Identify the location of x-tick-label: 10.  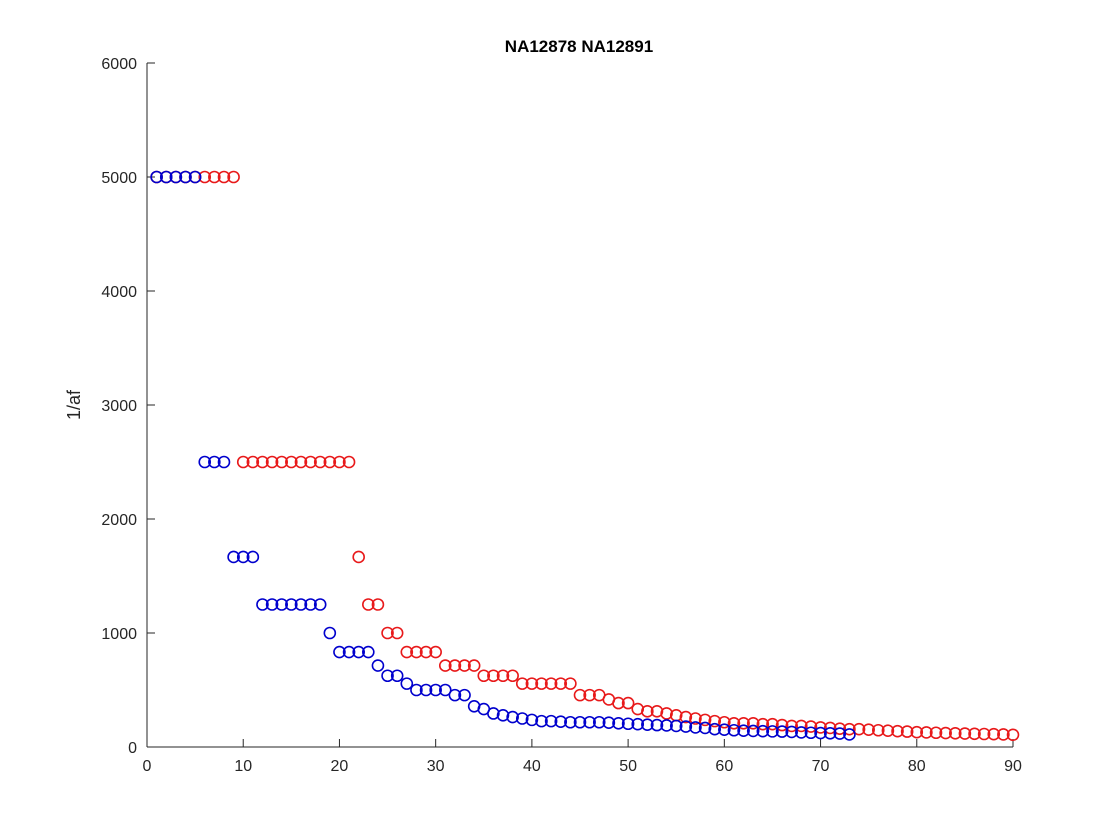
(243, 766).